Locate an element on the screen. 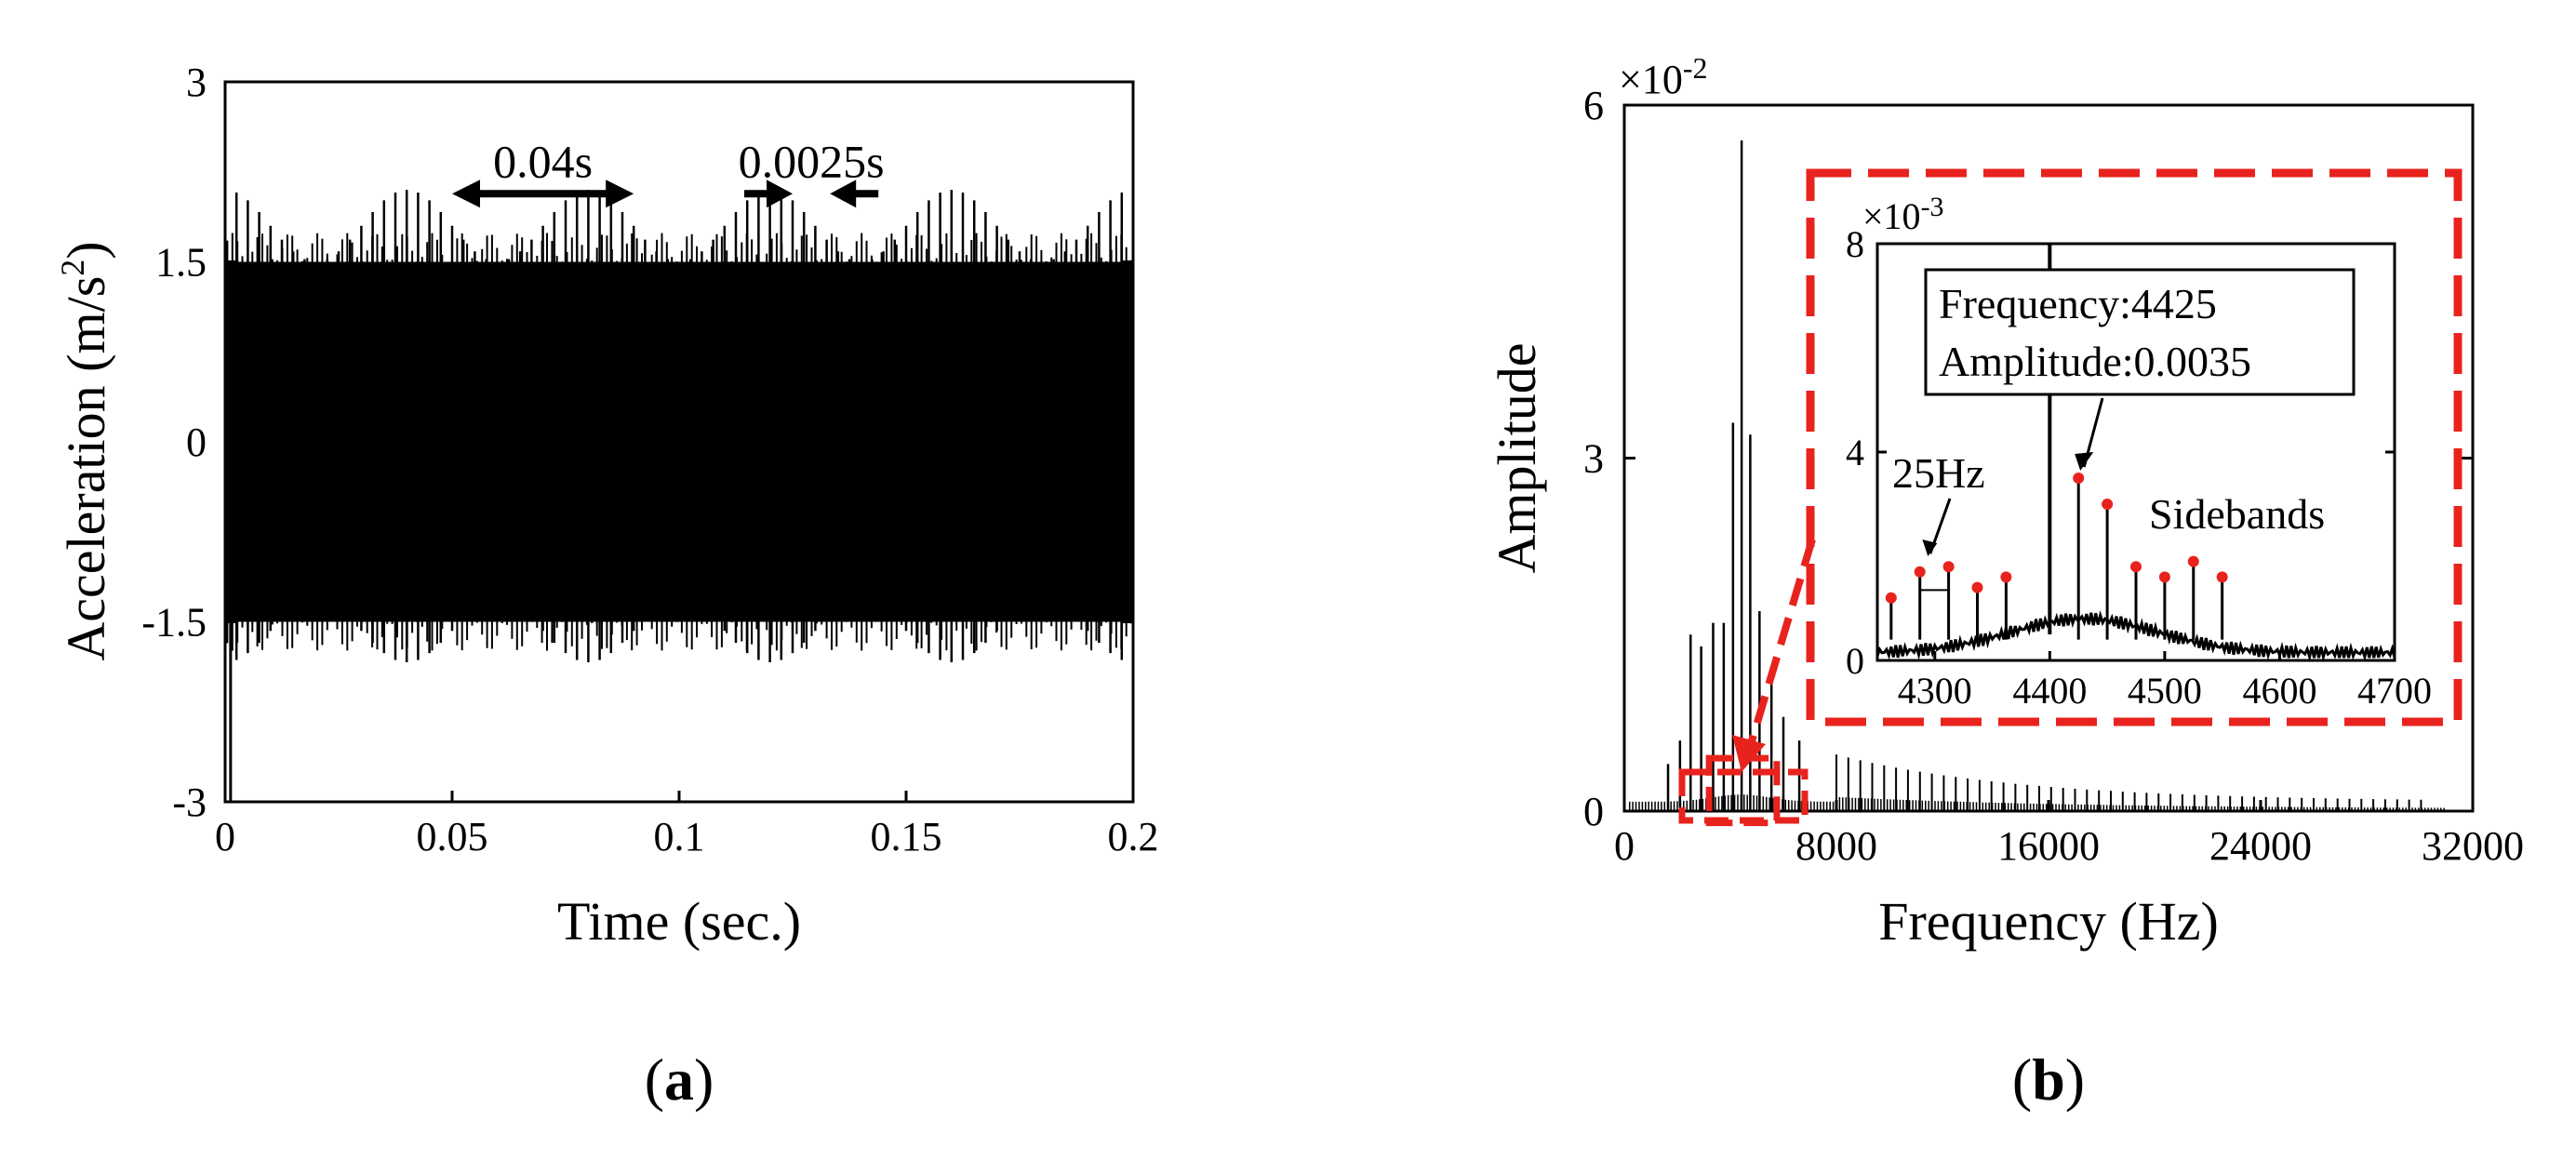 The image size is (2576, 1159). a-y-axis-label: Acceleration (m/s2) is located at coordinates (85, 450).